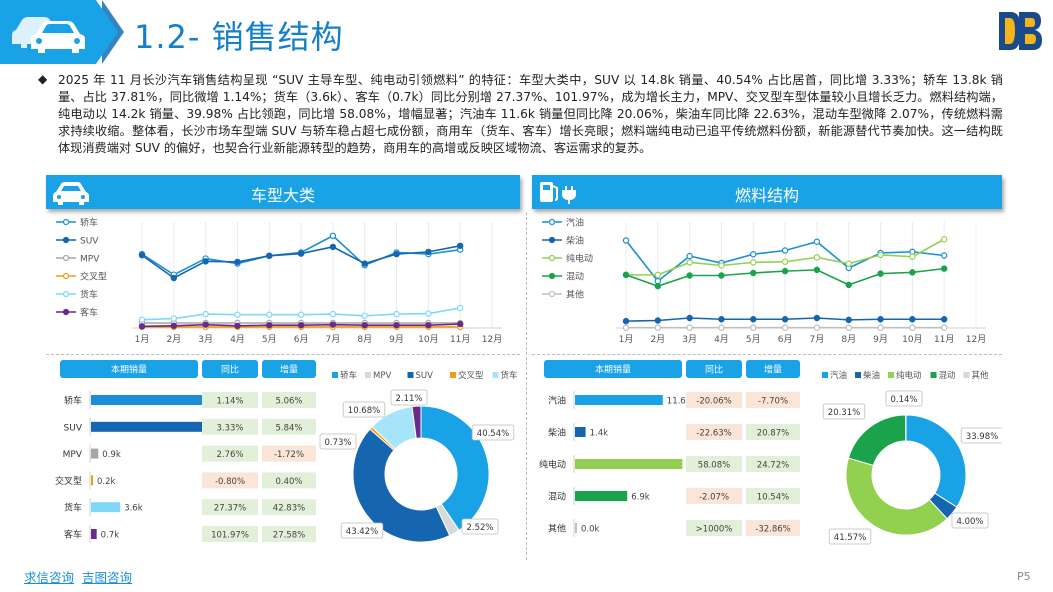  I want to click on slice-label: 0.73%, so click(337, 443).